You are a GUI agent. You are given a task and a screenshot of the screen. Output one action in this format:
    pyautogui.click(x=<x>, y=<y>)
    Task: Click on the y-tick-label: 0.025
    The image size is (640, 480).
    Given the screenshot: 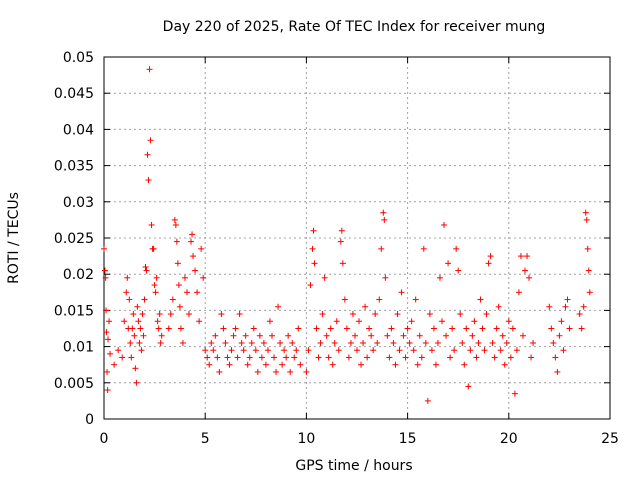 What is the action you would take?
    pyautogui.click(x=74, y=239)
    